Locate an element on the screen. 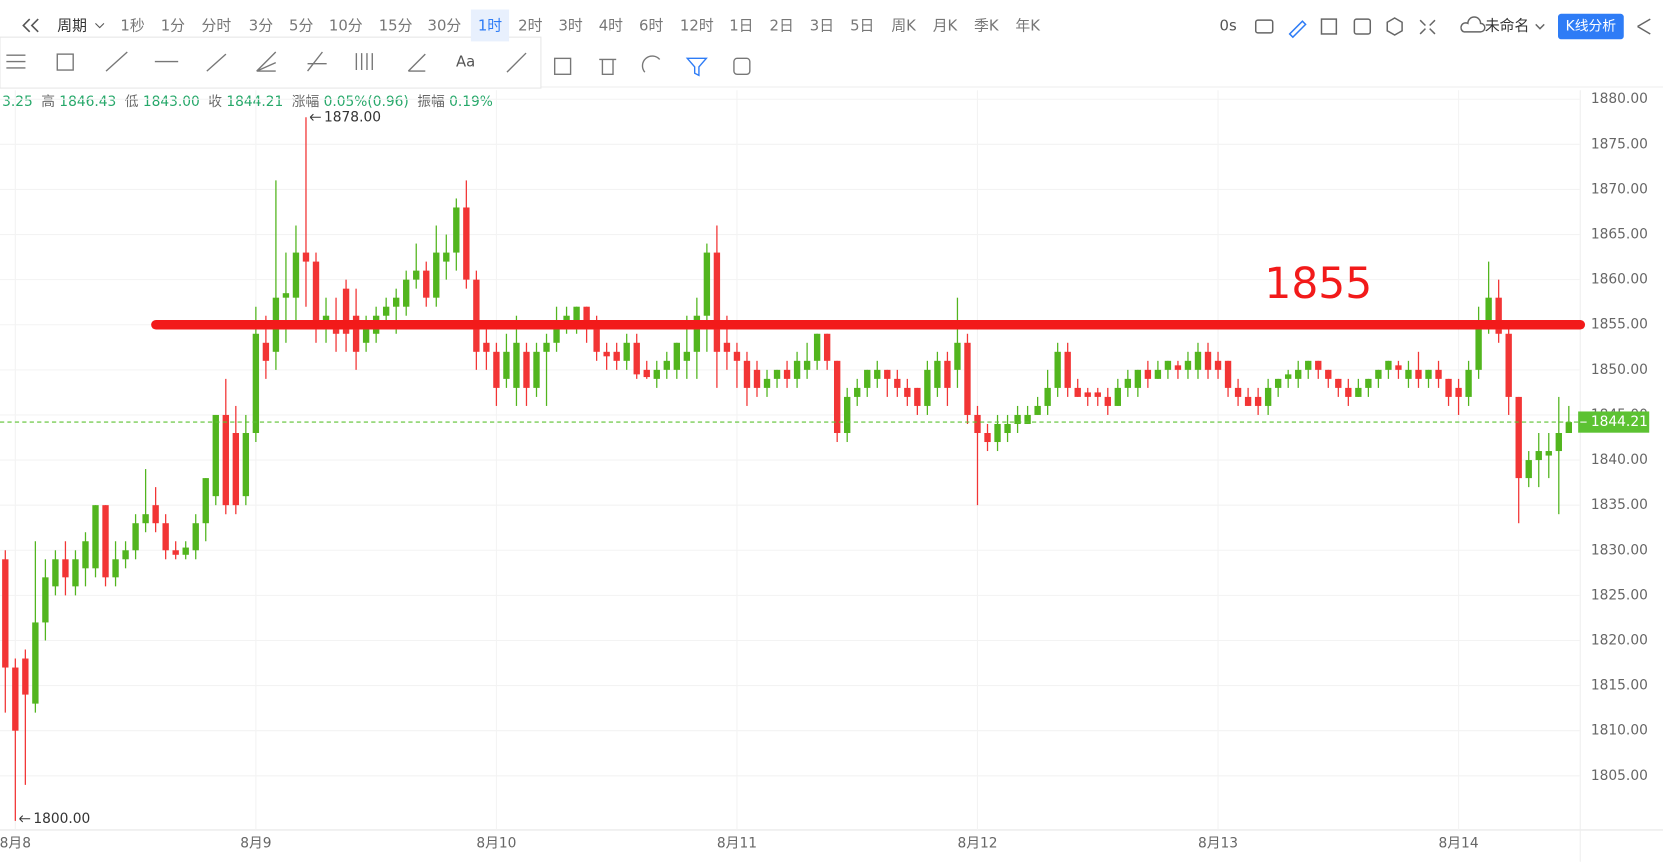 The height and width of the screenshot is (866, 1663). save-icon is located at coordinates (1362, 26).